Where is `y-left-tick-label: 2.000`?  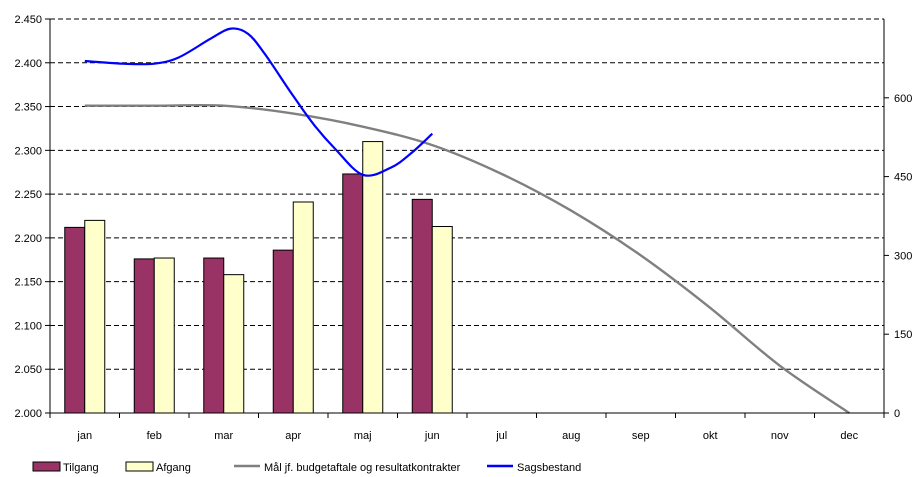
y-left-tick-label: 2.000 is located at coordinates (28, 414).